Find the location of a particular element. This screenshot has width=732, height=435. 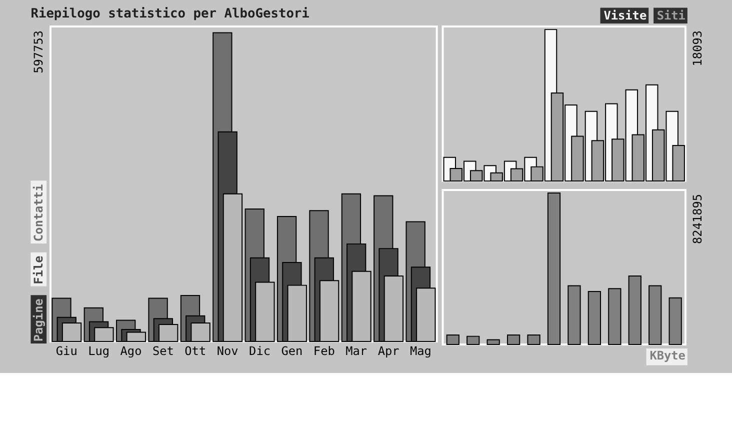

text: Siti is located at coordinates (671, 15).